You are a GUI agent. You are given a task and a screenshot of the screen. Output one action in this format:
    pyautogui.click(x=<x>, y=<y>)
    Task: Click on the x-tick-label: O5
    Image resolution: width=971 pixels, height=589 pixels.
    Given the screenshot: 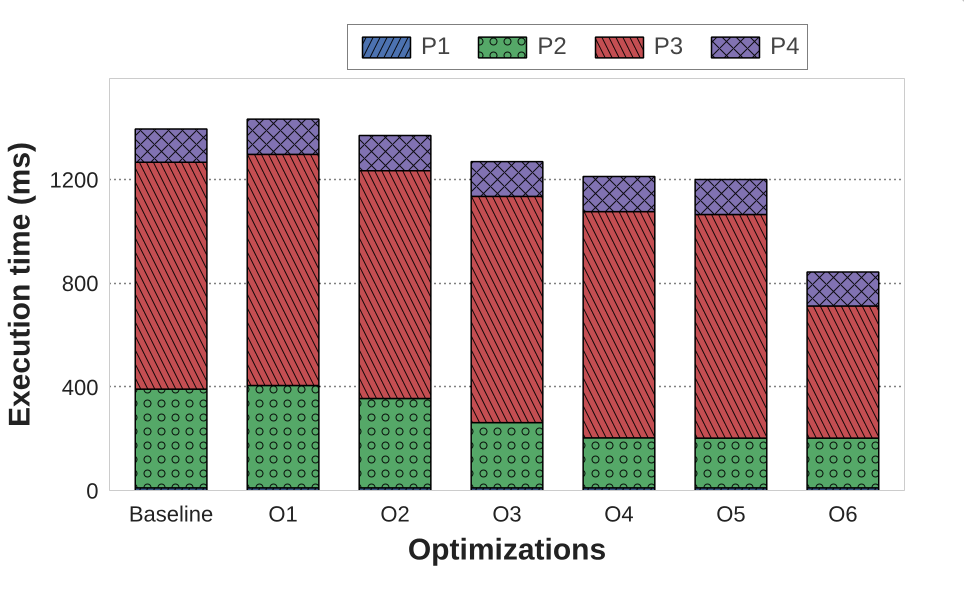 What is the action you would take?
    pyautogui.click(x=731, y=514)
    